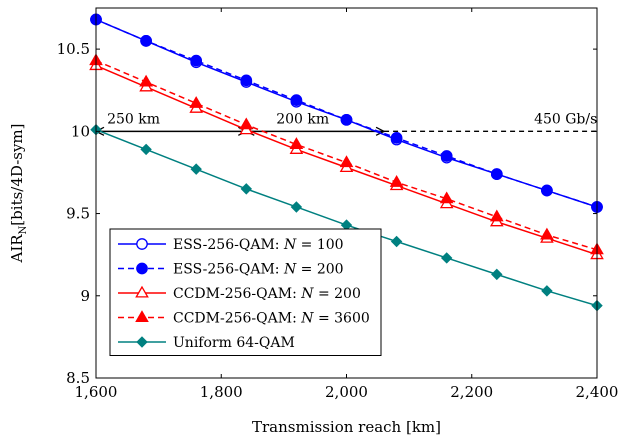 This screenshot has height=445, width=640. What do you see at coordinates (258, 270) in the screenshot?
I see `legend-entry: ESS-256-QAM: N = 200` at bounding box center [258, 270].